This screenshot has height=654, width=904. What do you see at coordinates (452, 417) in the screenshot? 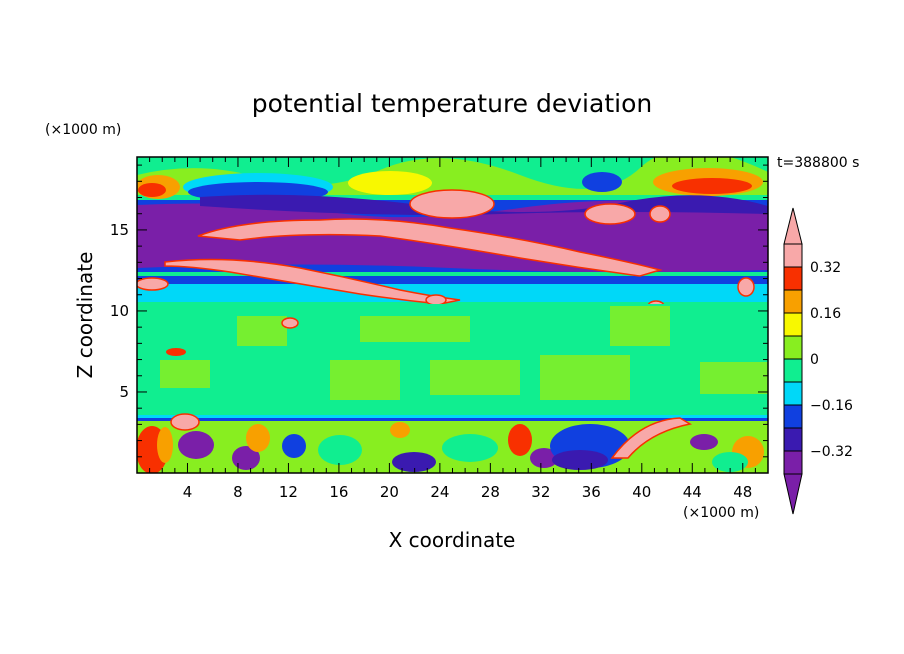
I see `inversion-band` at bounding box center [452, 417].